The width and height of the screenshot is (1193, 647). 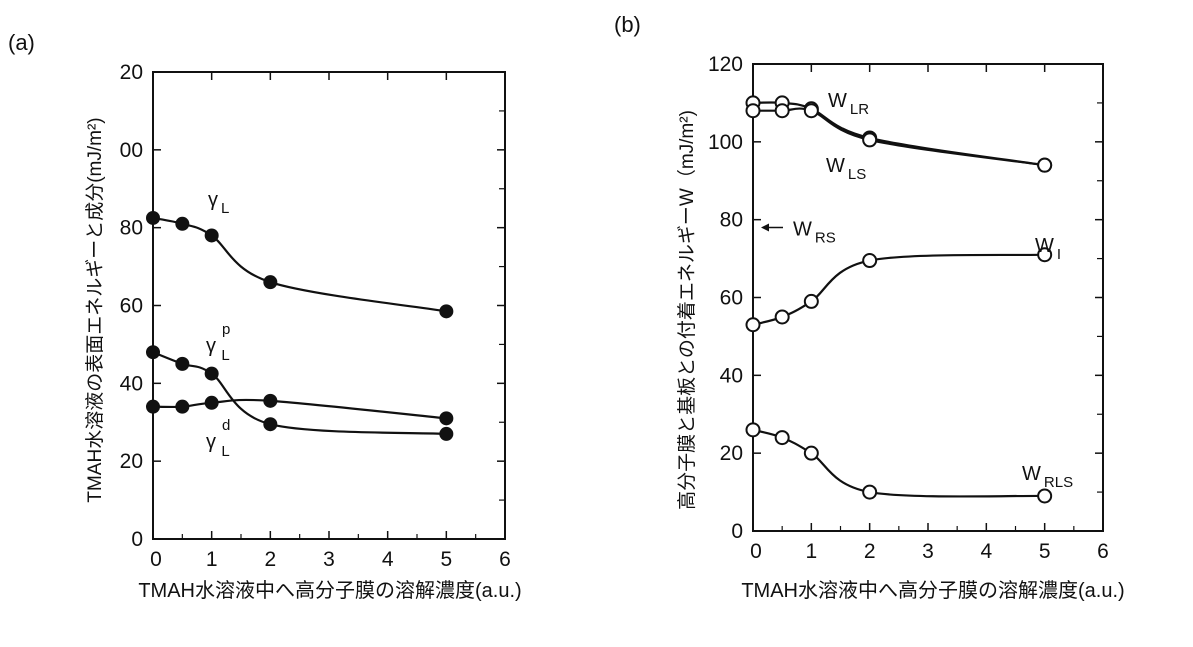 What do you see at coordinates (765, 227) in the screenshot?
I see `arrow-head-icon` at bounding box center [765, 227].